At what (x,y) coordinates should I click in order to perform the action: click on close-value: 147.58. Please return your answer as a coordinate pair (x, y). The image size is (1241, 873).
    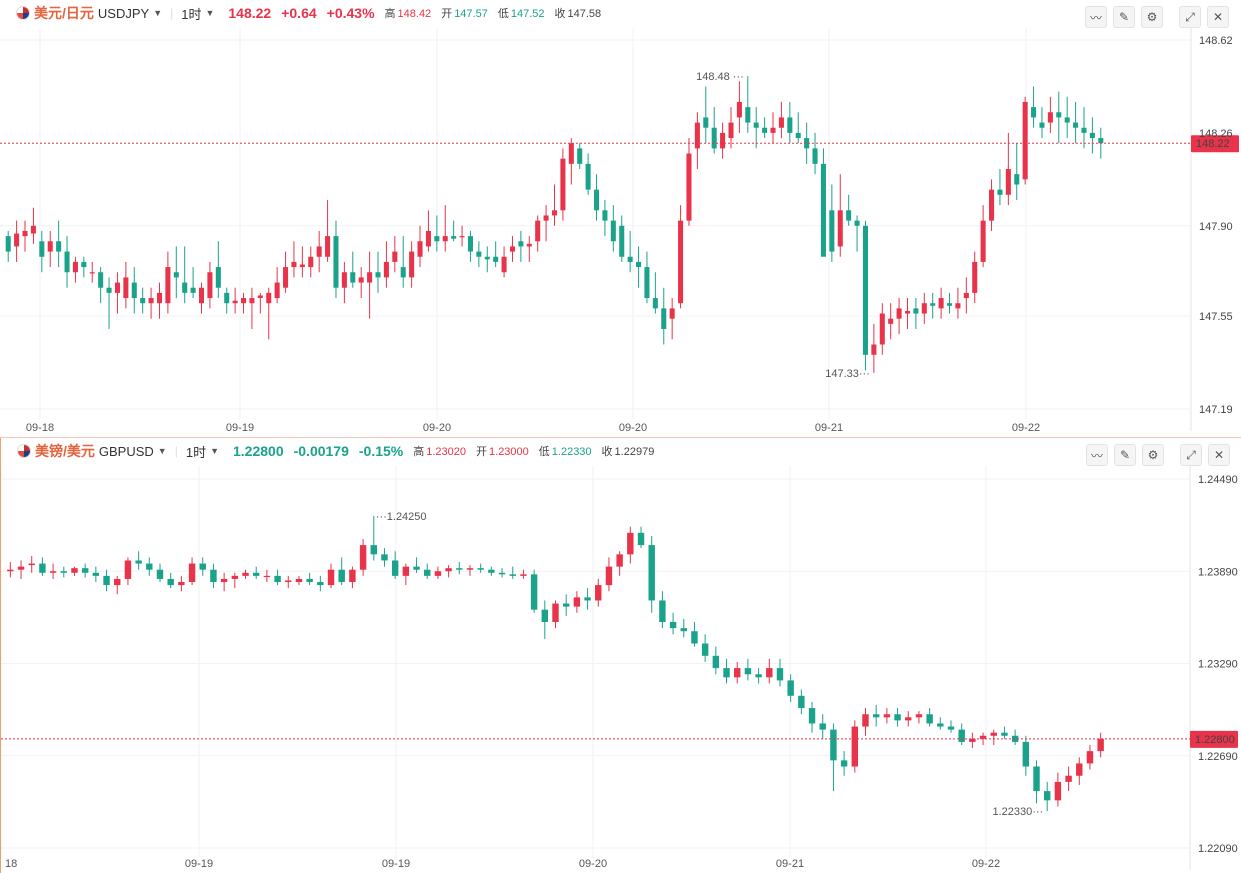
    Looking at the image, I should click on (584, 14).